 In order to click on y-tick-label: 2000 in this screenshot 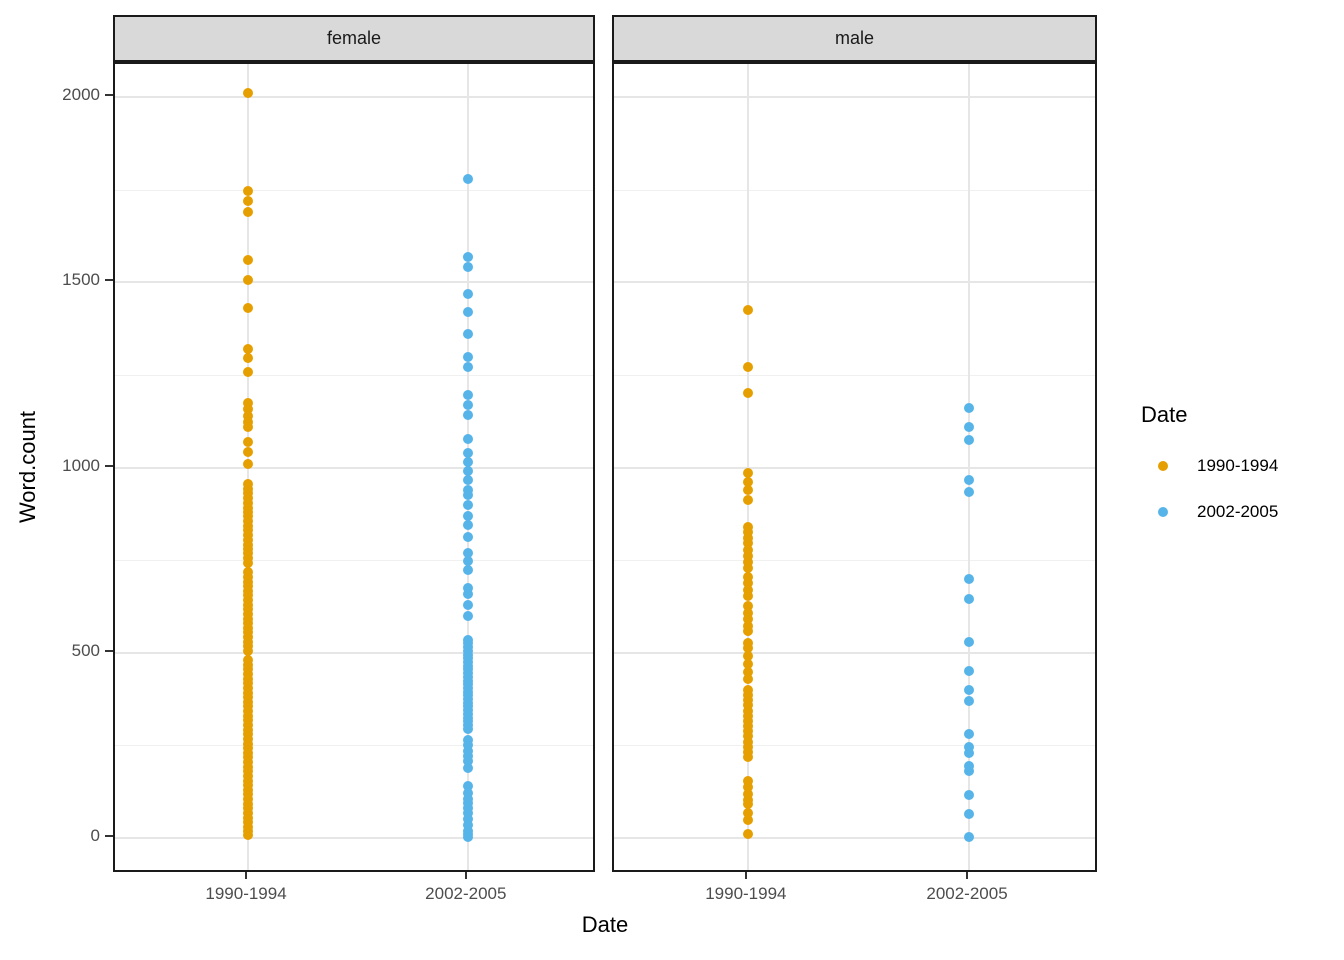, I will do `click(81, 94)`.